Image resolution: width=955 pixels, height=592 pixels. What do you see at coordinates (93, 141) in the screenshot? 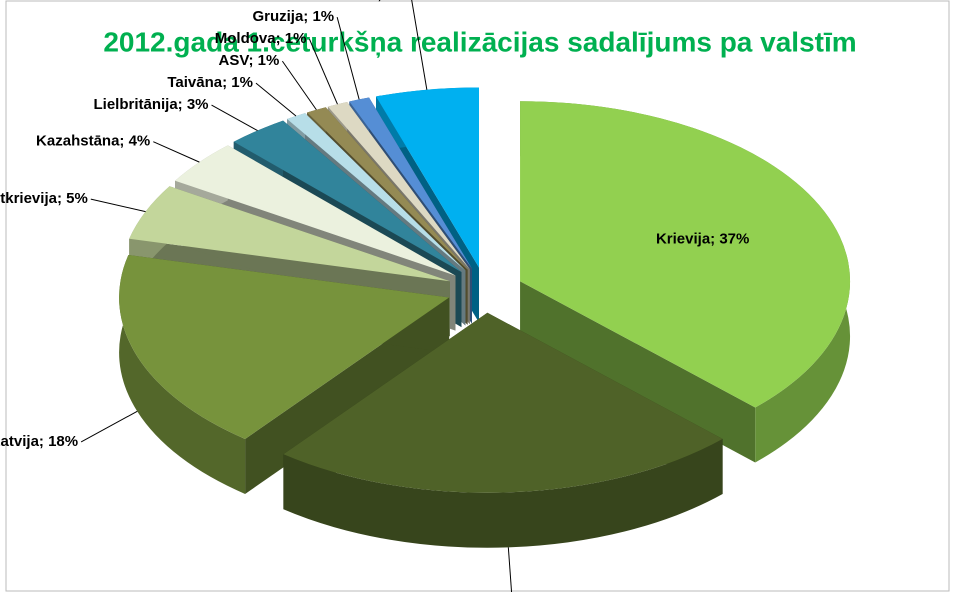
I see `data-label: Kazahstāna; 4%` at bounding box center [93, 141].